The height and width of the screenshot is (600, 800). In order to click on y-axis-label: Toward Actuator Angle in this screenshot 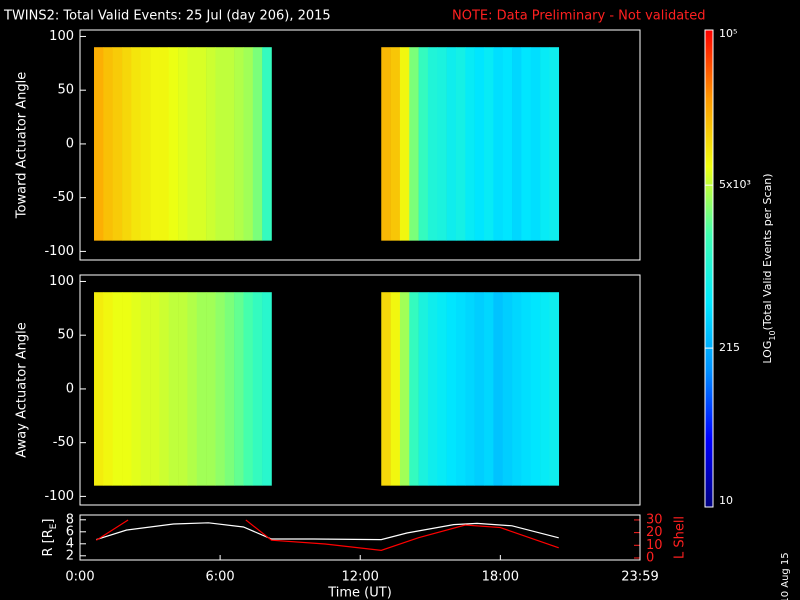, I will do `click(22, 145)`.